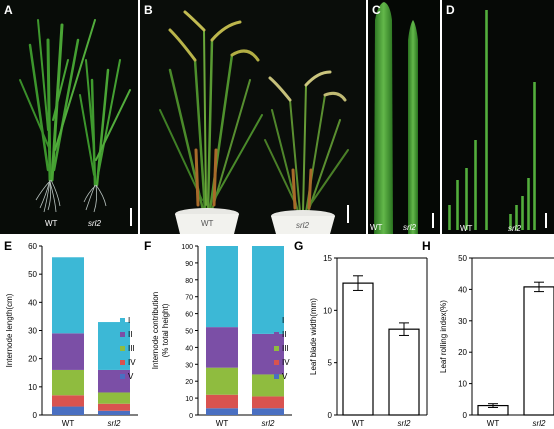  Describe the element at coordinates (514, 228) in the screenshot. I see `photo-d-label-srl2: srl2` at that location.